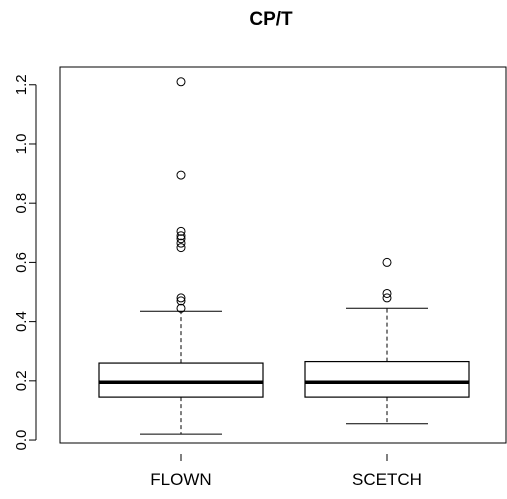 This screenshot has width=507, height=499. Describe the element at coordinates (180, 479) in the screenshot. I see `x-category-label: FLOWN` at that location.